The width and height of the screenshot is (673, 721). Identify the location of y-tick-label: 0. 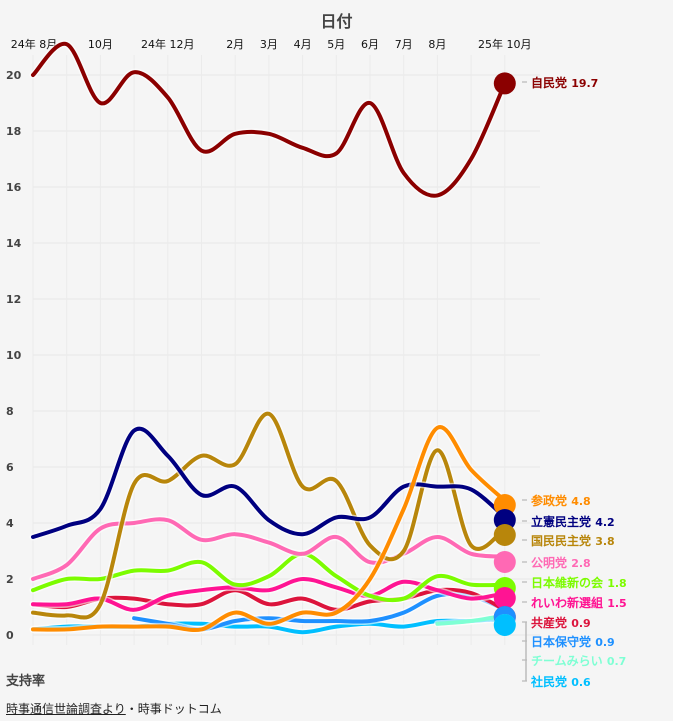
(10, 635).